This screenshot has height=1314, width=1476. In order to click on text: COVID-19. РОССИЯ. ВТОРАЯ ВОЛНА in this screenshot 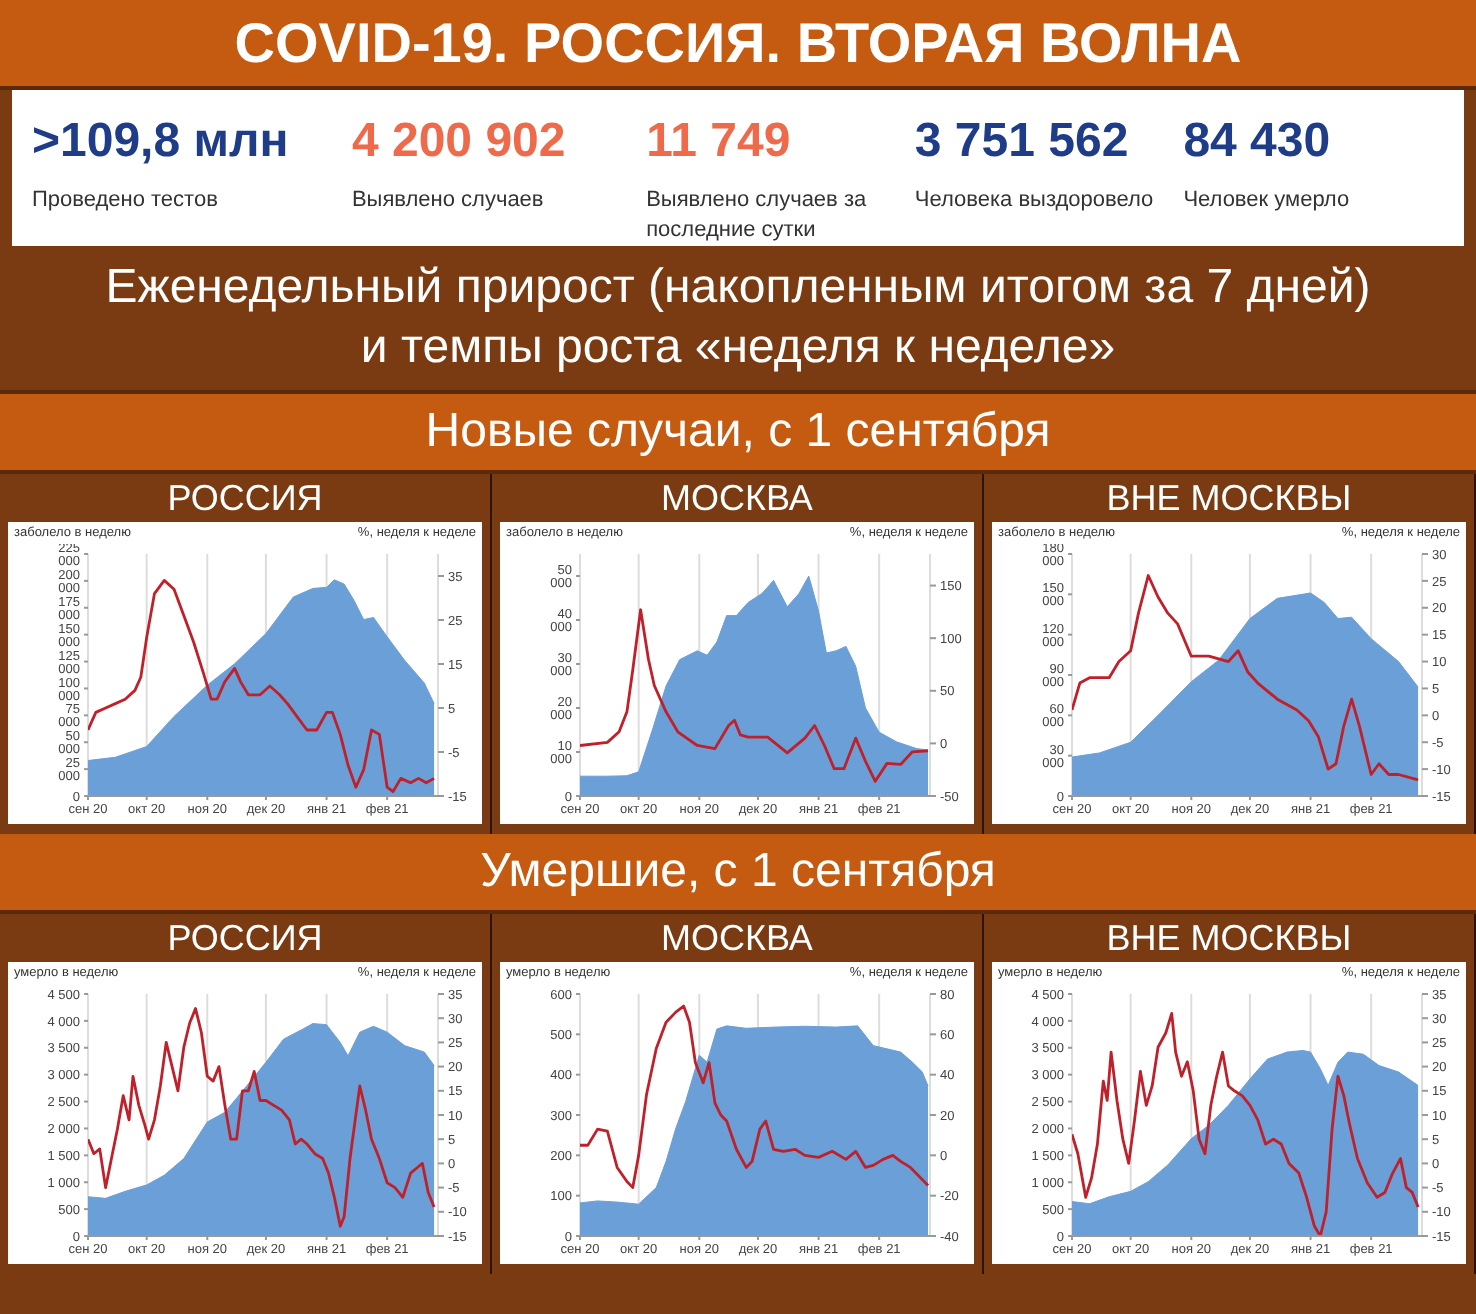, I will do `click(738, 43)`.